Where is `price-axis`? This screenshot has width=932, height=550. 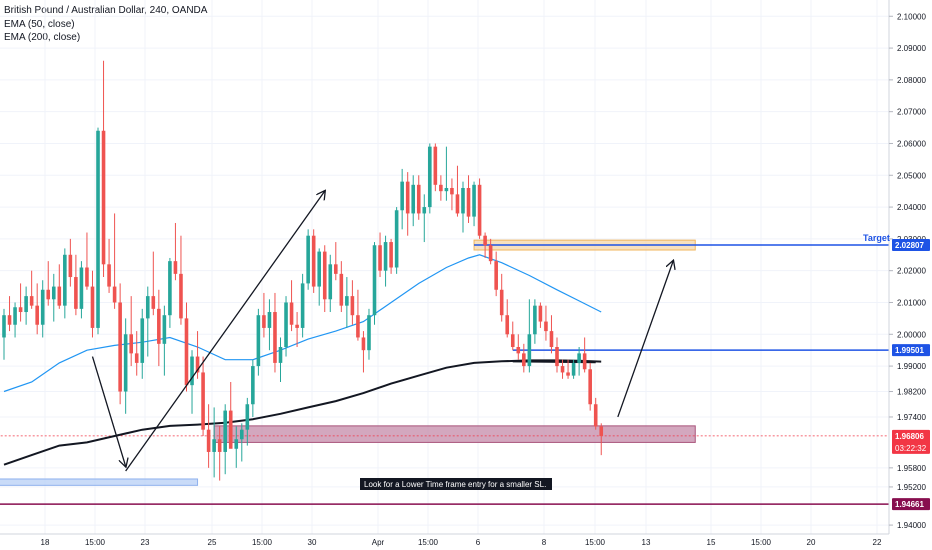
price-axis is located at coordinates (910, 275).